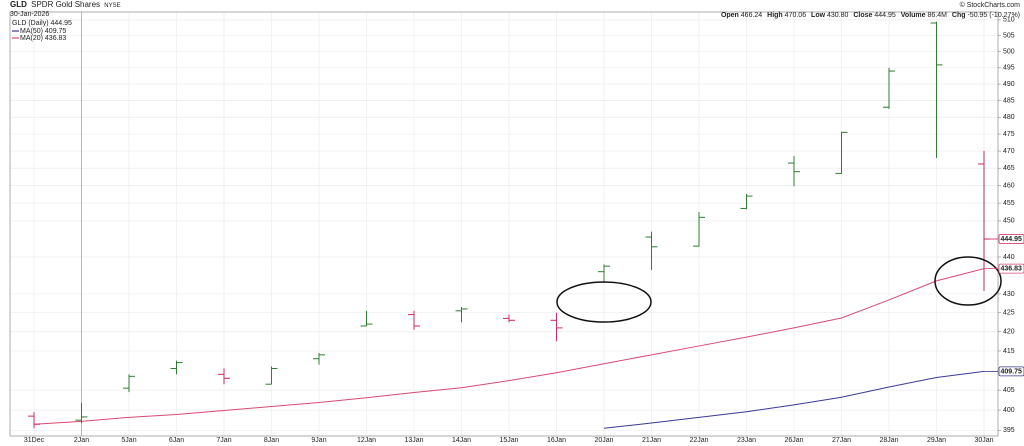 The height and width of the screenshot is (446, 1024). I want to click on y-tick-label: 500, so click(1009, 52).